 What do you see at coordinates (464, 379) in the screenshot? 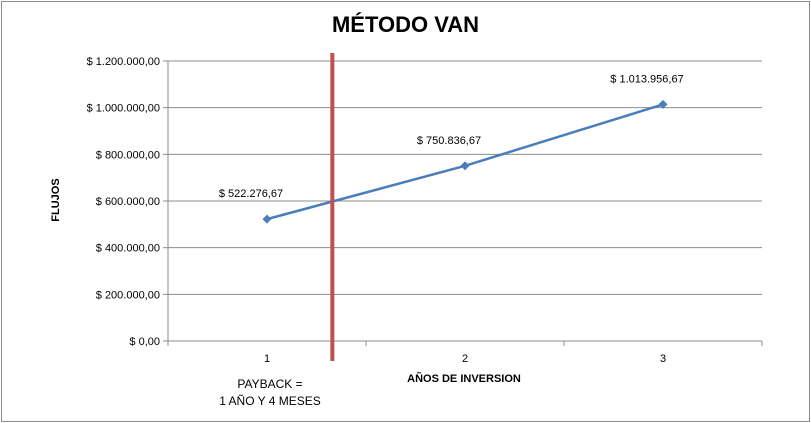
I see `x-axis-label: AÑOS DE INVERSION` at bounding box center [464, 379].